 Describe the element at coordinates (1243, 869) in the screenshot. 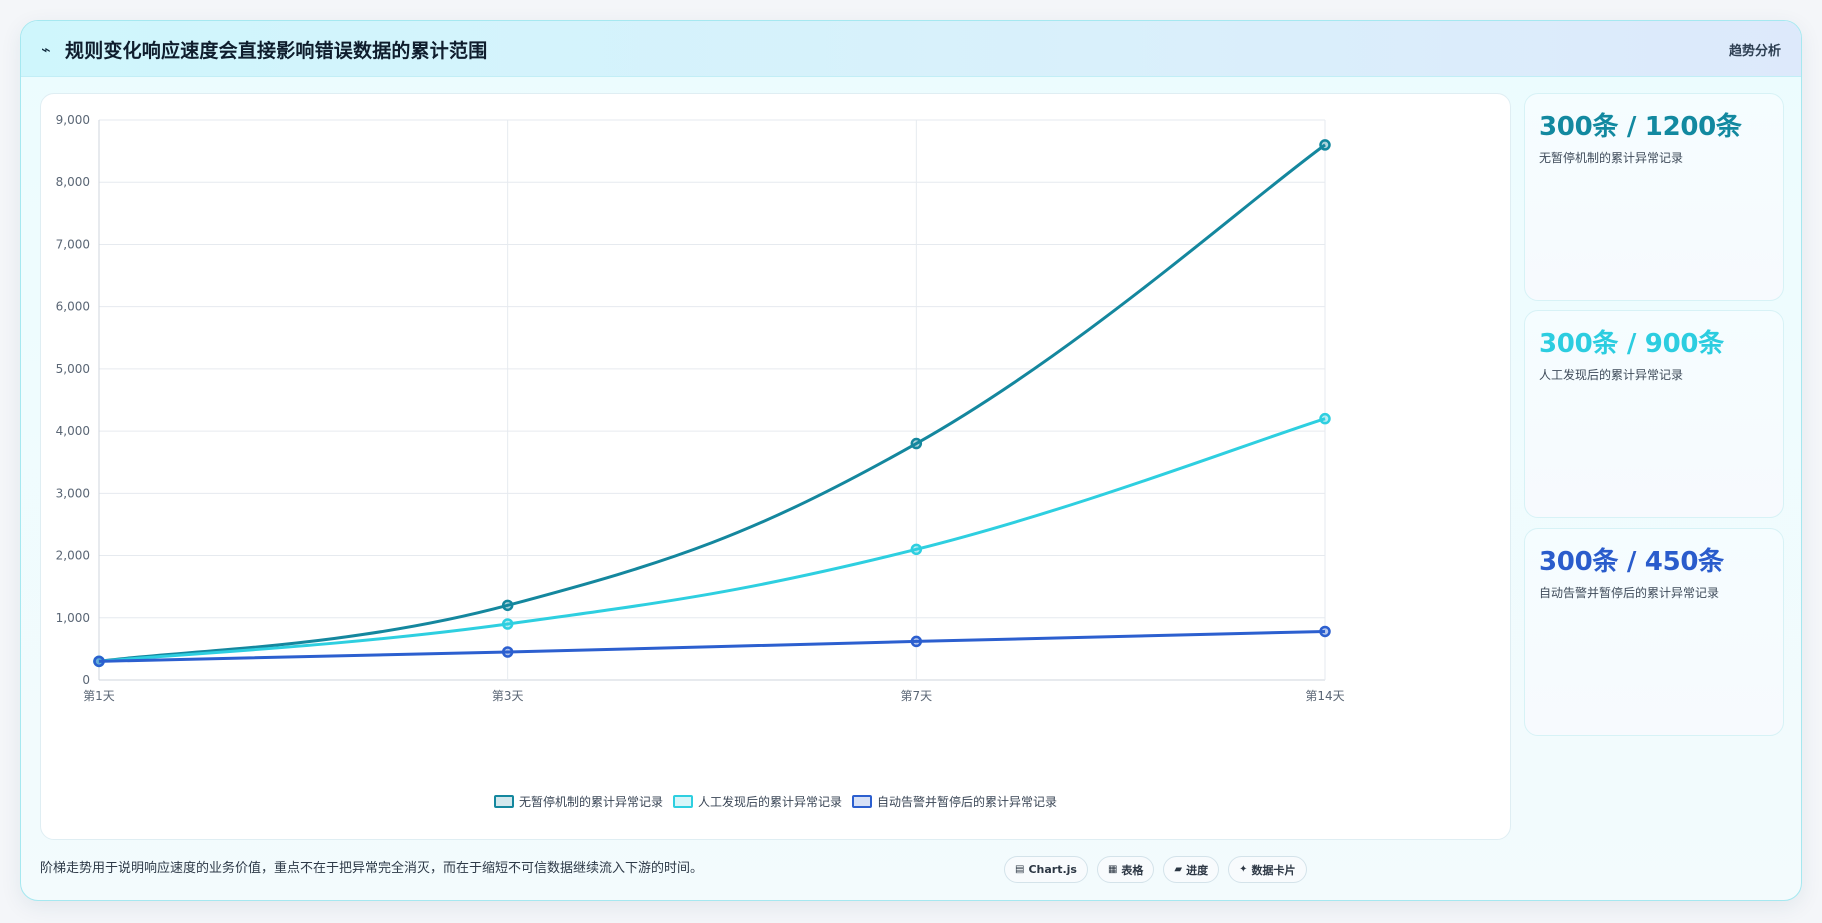

I see `card-icon: ✦` at that location.